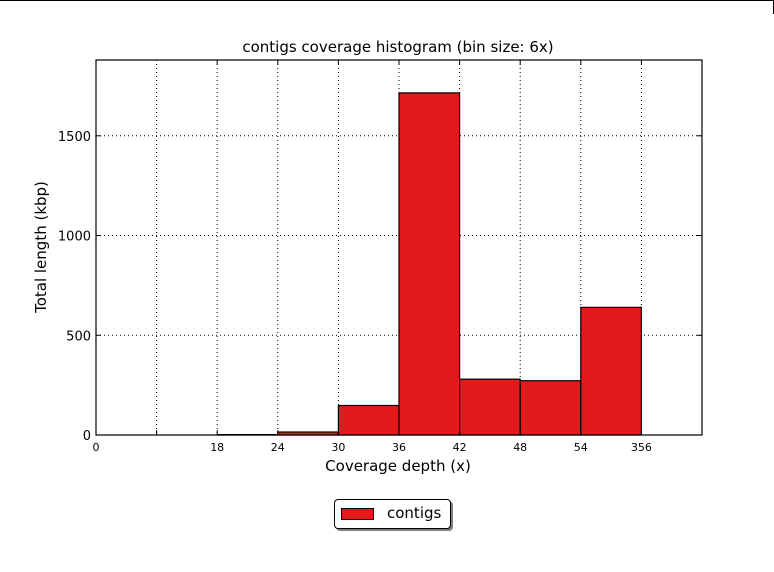 The image size is (774, 572). What do you see at coordinates (41, 247) in the screenshot?
I see `y-axis-label: Total length (kbp)` at bounding box center [41, 247].